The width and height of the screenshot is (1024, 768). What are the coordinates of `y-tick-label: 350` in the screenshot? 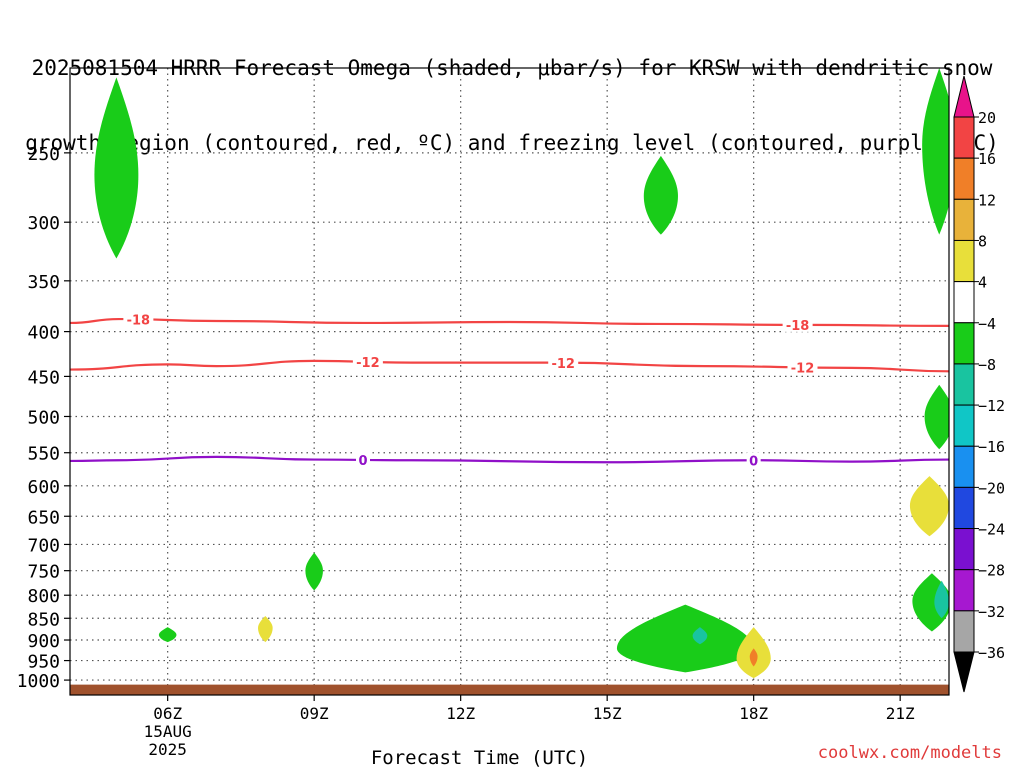 It's located at (43, 282).